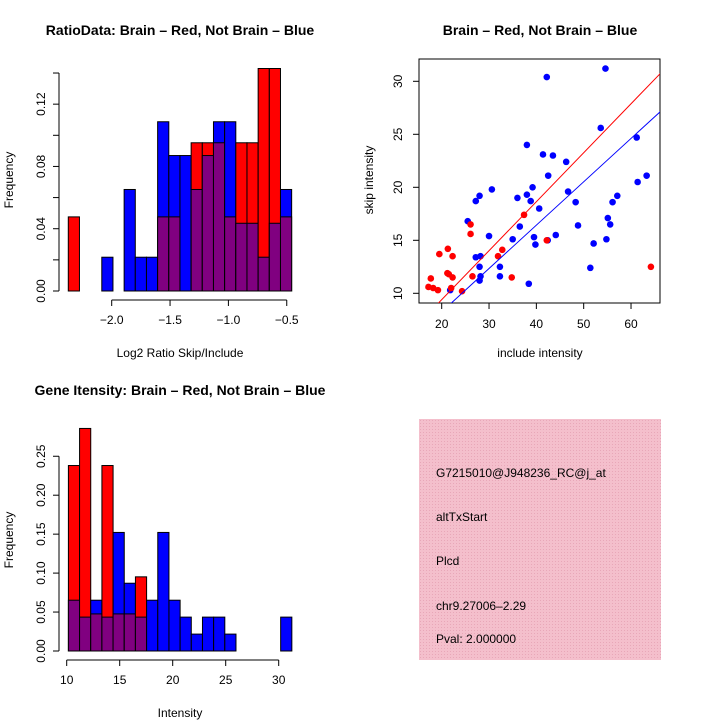  Describe the element at coordinates (447, 561) in the screenshot. I see `gene-symbol: Plcd` at that location.